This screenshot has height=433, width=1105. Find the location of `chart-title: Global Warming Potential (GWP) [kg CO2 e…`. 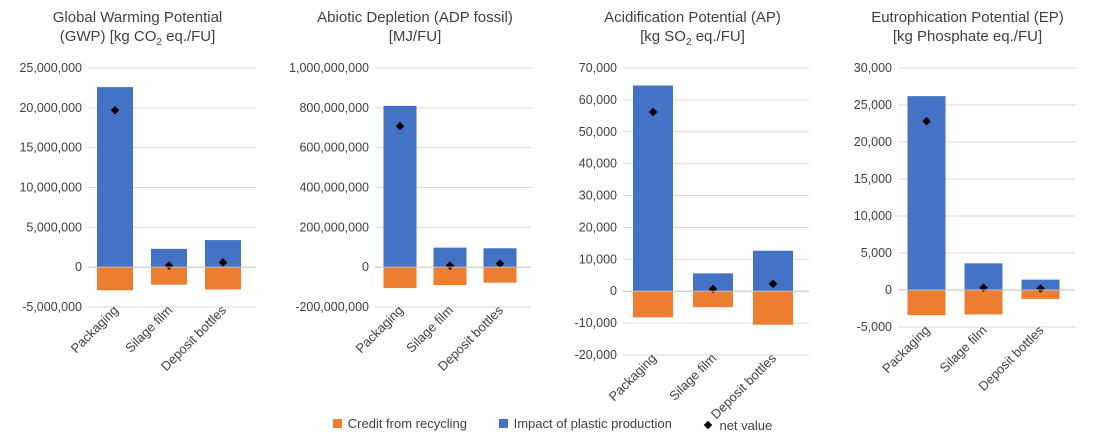

chart-title: Global Warming Potential (GWP) [kg CO2 e… is located at coordinates (137, 30).